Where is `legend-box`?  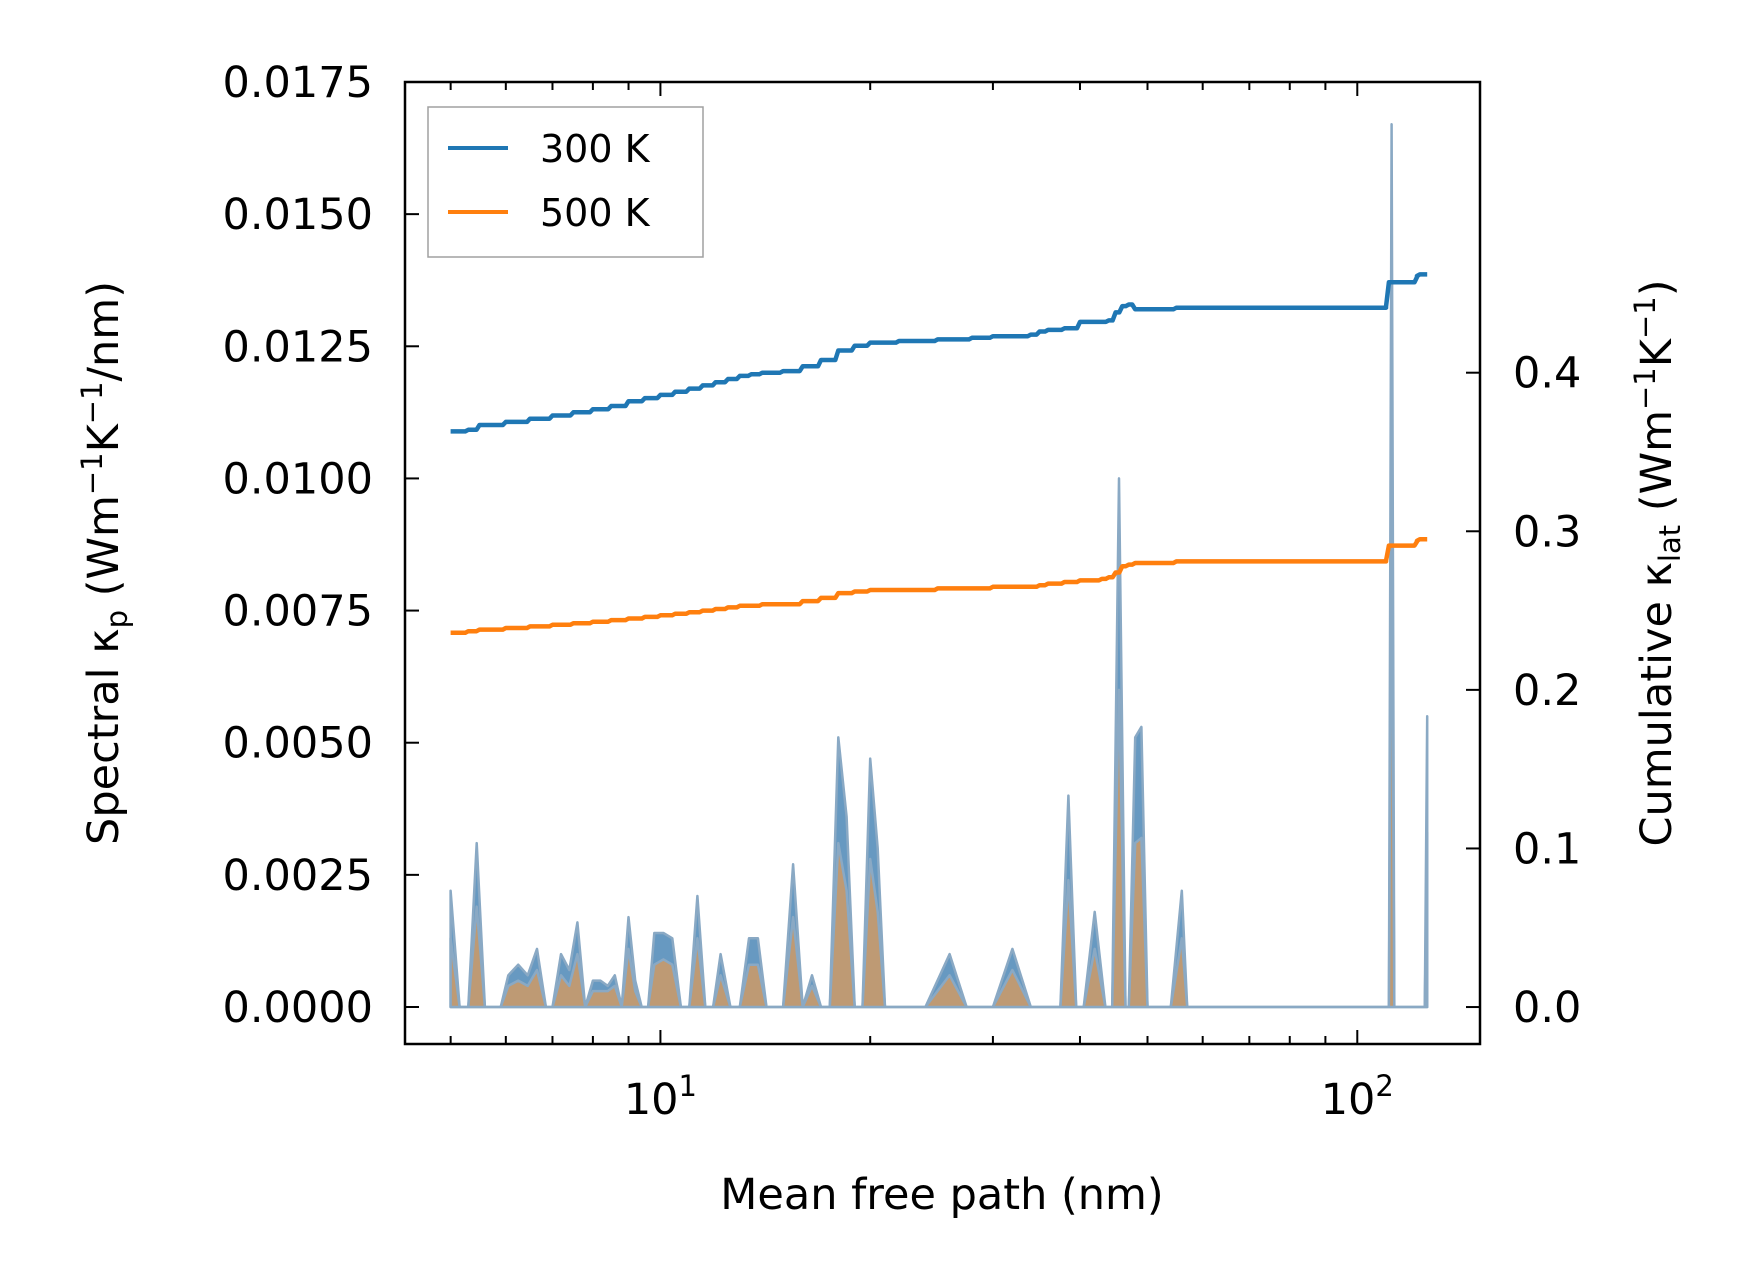
legend-box is located at coordinates (565, 182).